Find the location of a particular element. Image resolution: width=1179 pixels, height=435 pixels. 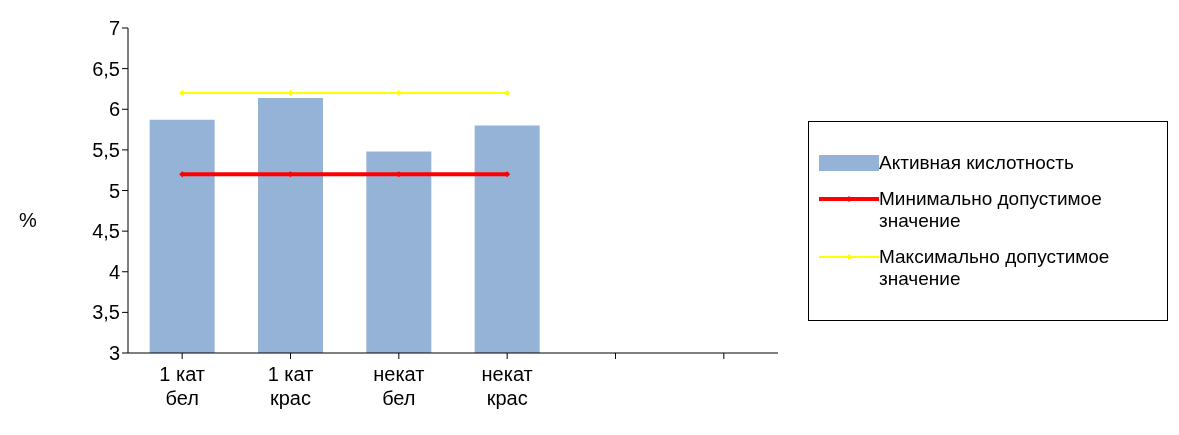

x-tick-label: некат бел is located at coordinates (399, 386).